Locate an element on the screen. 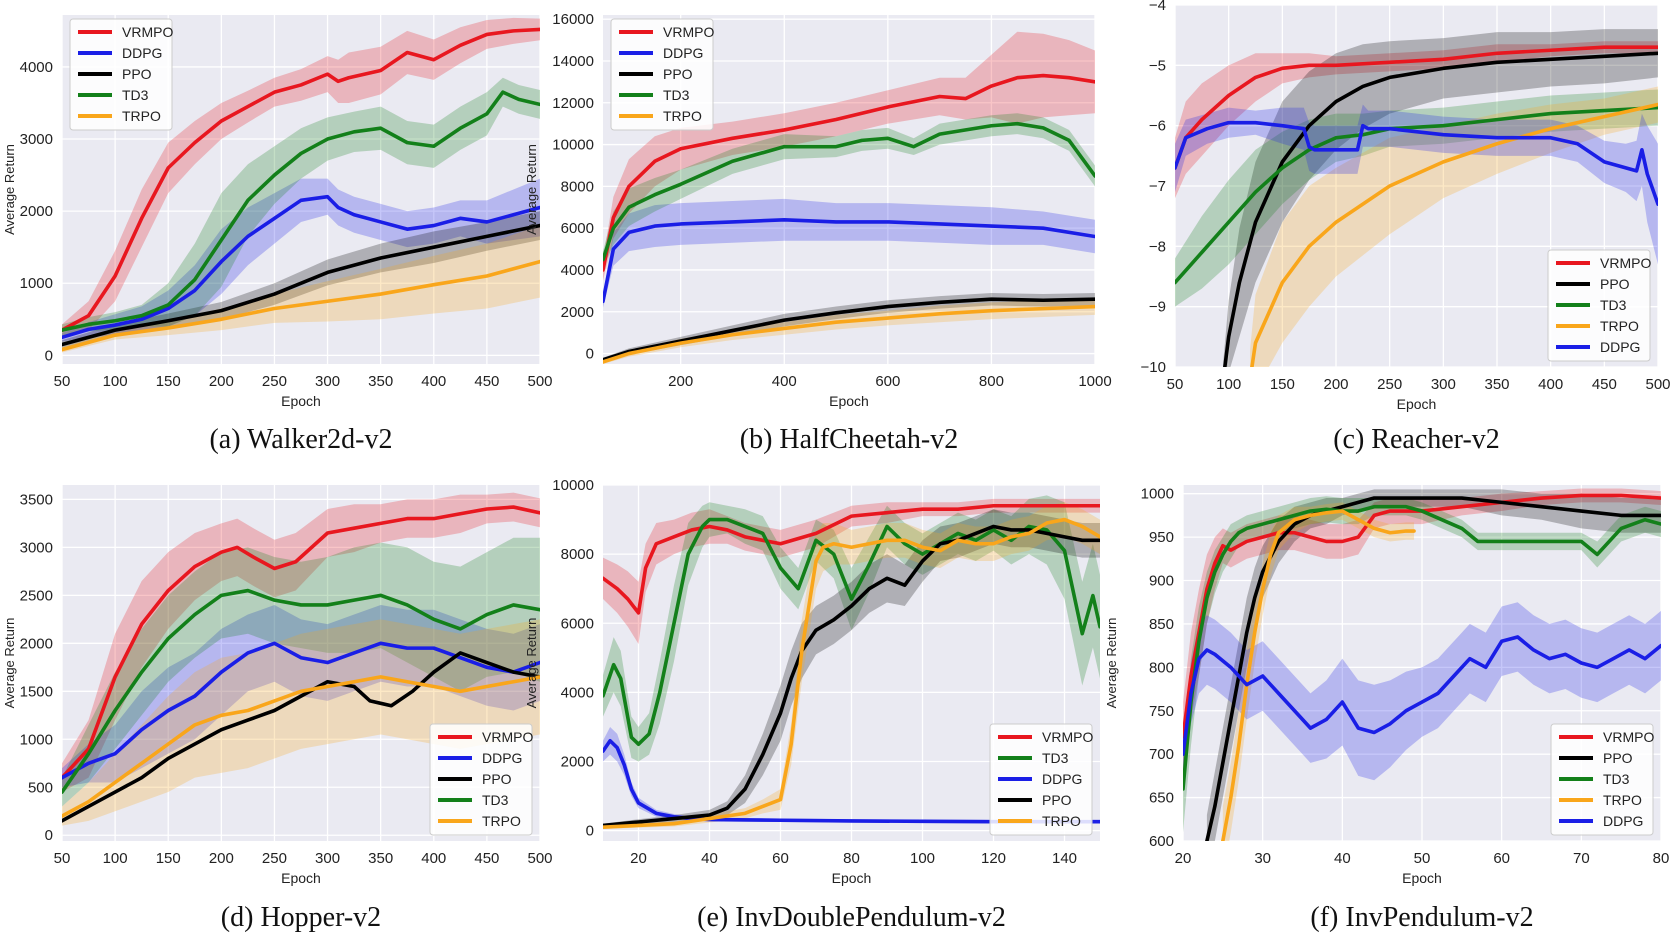  y-tick-label: −7 is located at coordinates (1157, 186).